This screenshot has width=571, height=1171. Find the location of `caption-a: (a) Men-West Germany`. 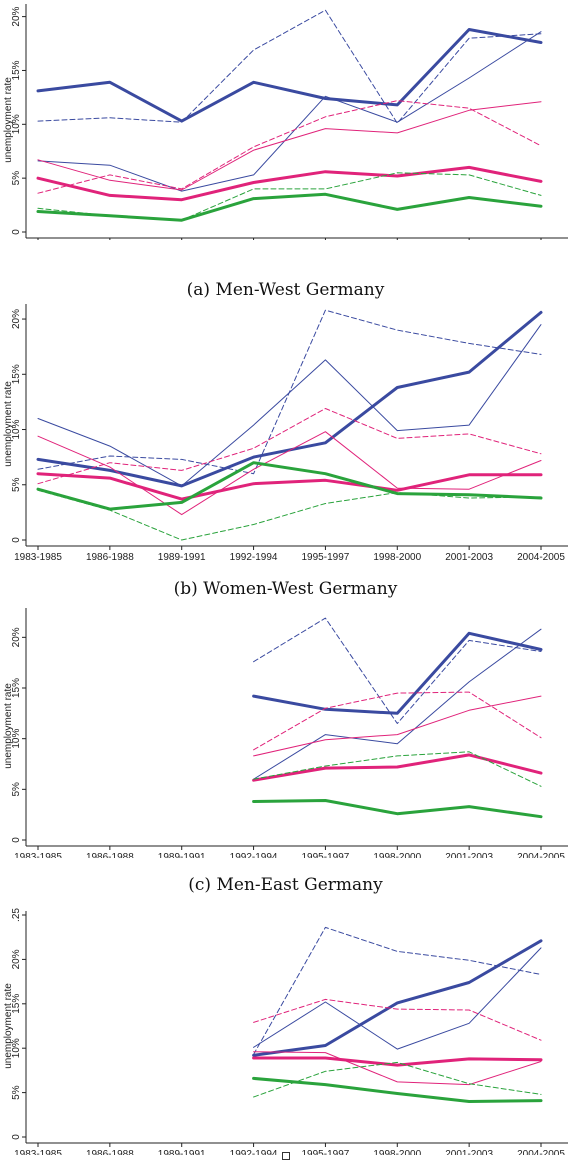

caption-a: (a) Men-West Germany is located at coordinates (285, 290).